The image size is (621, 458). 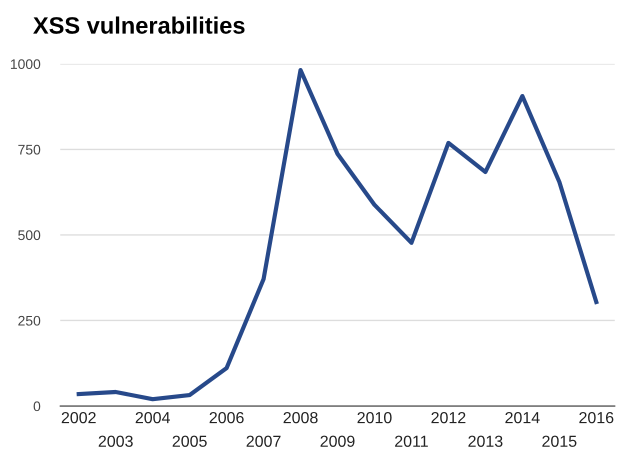 What do you see at coordinates (301, 418) in the screenshot?
I see `x-tick-label: 2008` at bounding box center [301, 418].